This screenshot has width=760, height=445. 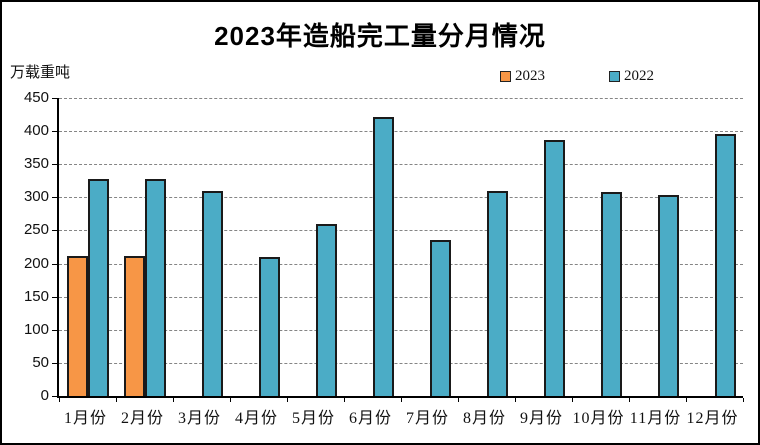 I want to click on bar-2022-2月份, so click(x=155, y=287).